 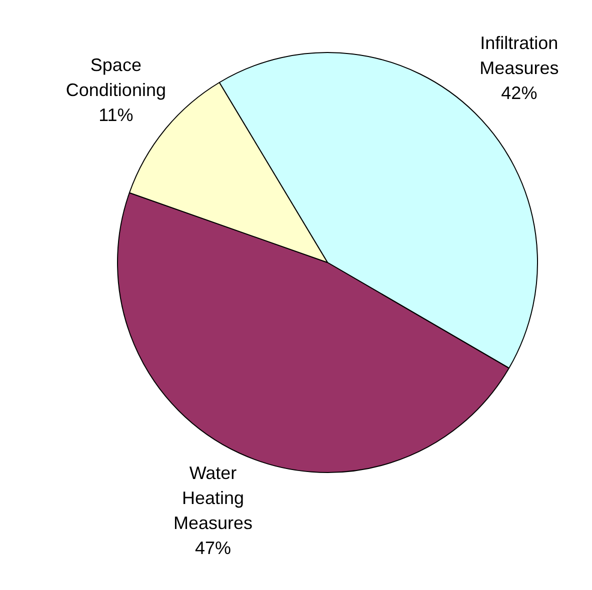 What do you see at coordinates (116, 77) in the screenshot?
I see `slice-label: Space Conditioning` at bounding box center [116, 77].